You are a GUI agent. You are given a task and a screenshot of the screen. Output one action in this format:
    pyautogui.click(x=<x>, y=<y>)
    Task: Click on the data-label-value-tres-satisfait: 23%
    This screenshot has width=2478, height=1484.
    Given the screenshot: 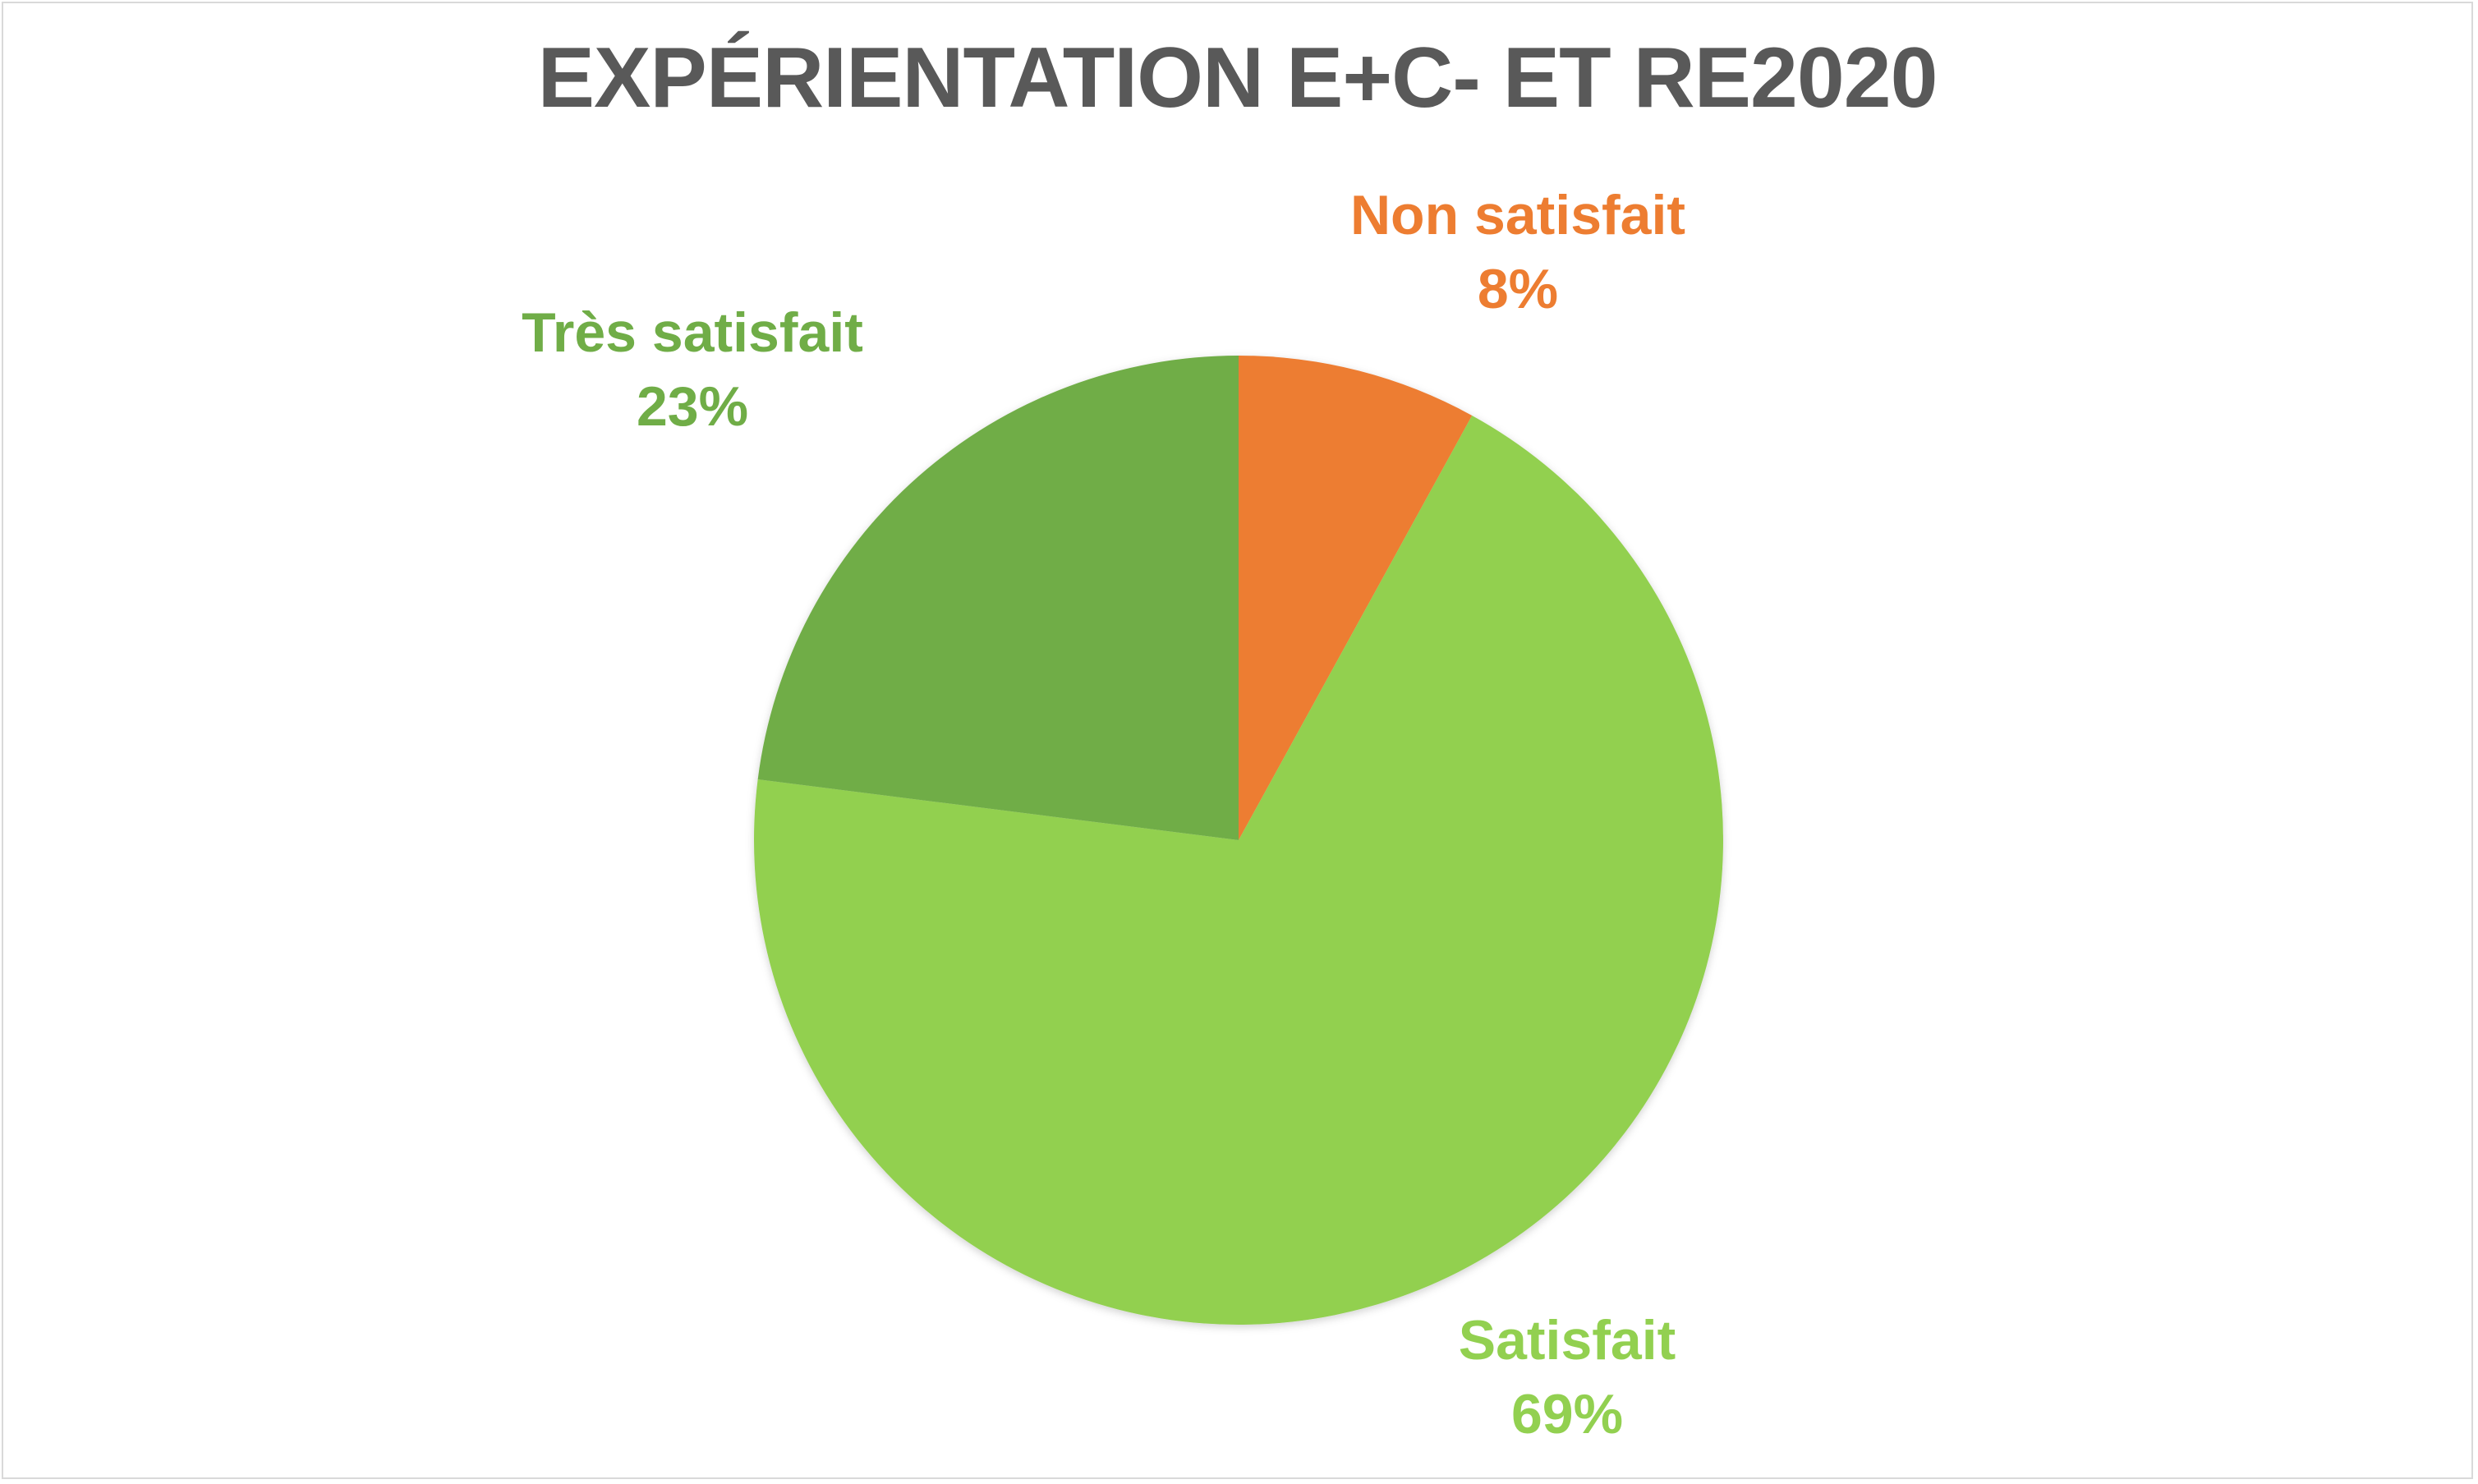 What is the action you would take?
    pyautogui.click(x=692, y=406)
    